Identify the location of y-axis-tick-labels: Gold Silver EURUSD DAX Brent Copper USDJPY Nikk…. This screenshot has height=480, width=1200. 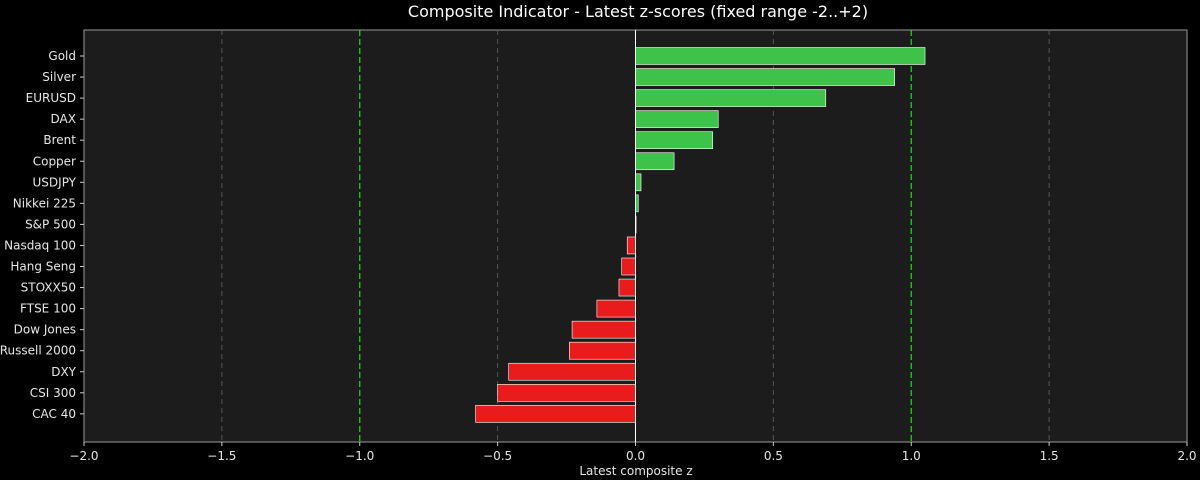
(42, 235).